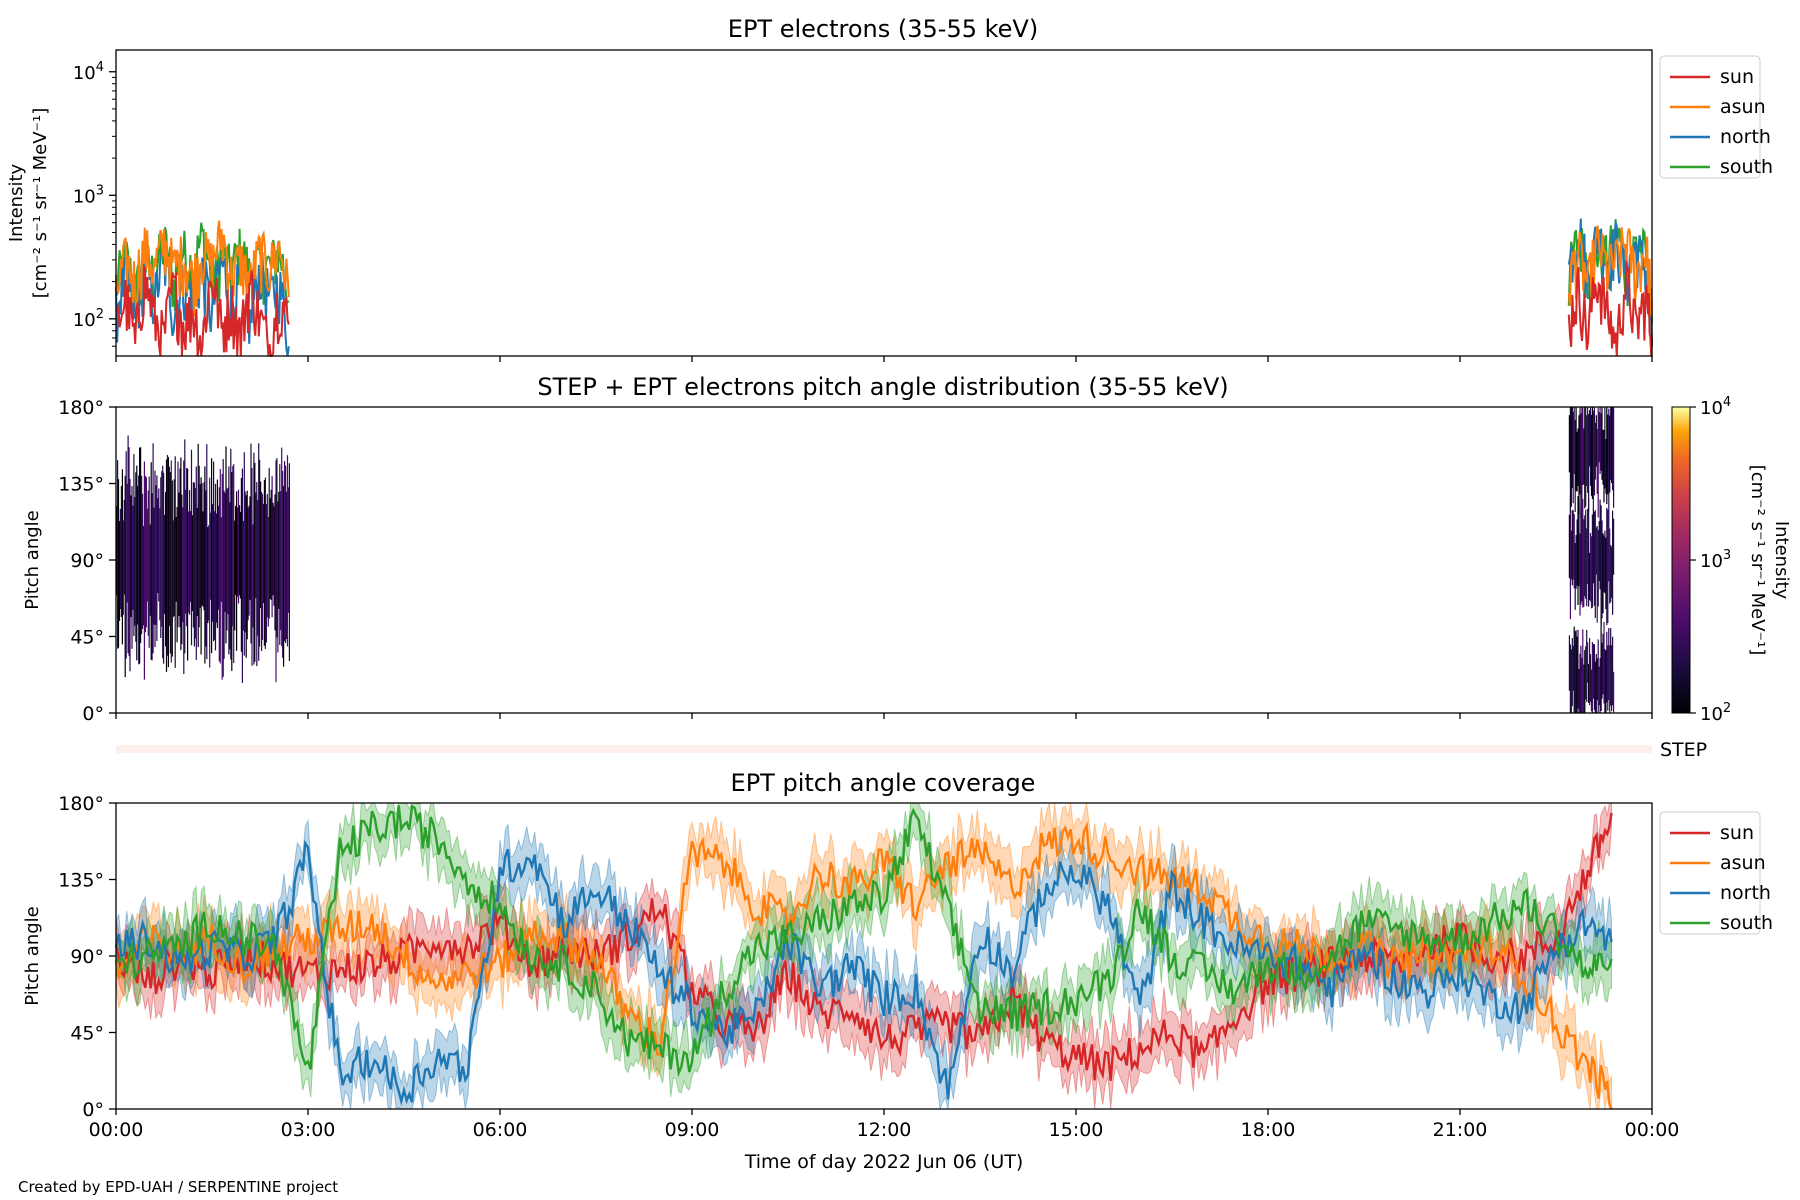 The height and width of the screenshot is (1200, 1800). I want to click on panel1-ytick-label: 10³, so click(88, 195).